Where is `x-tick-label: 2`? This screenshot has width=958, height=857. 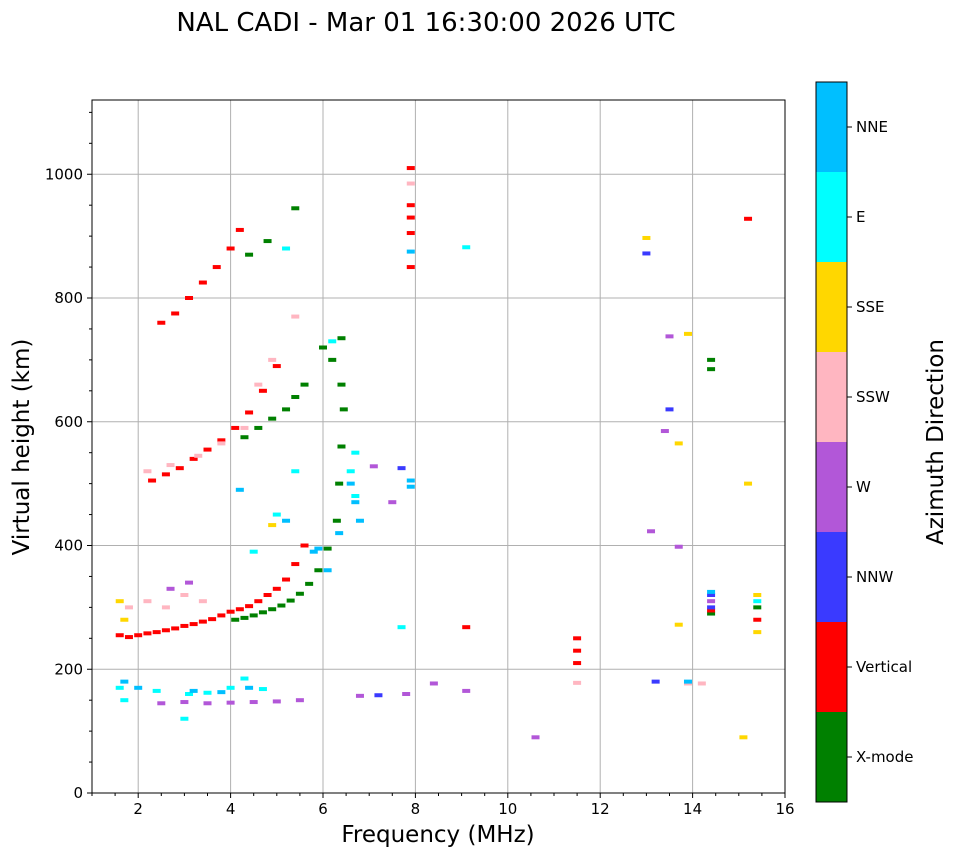 x-tick-label: 2 is located at coordinates (138, 809).